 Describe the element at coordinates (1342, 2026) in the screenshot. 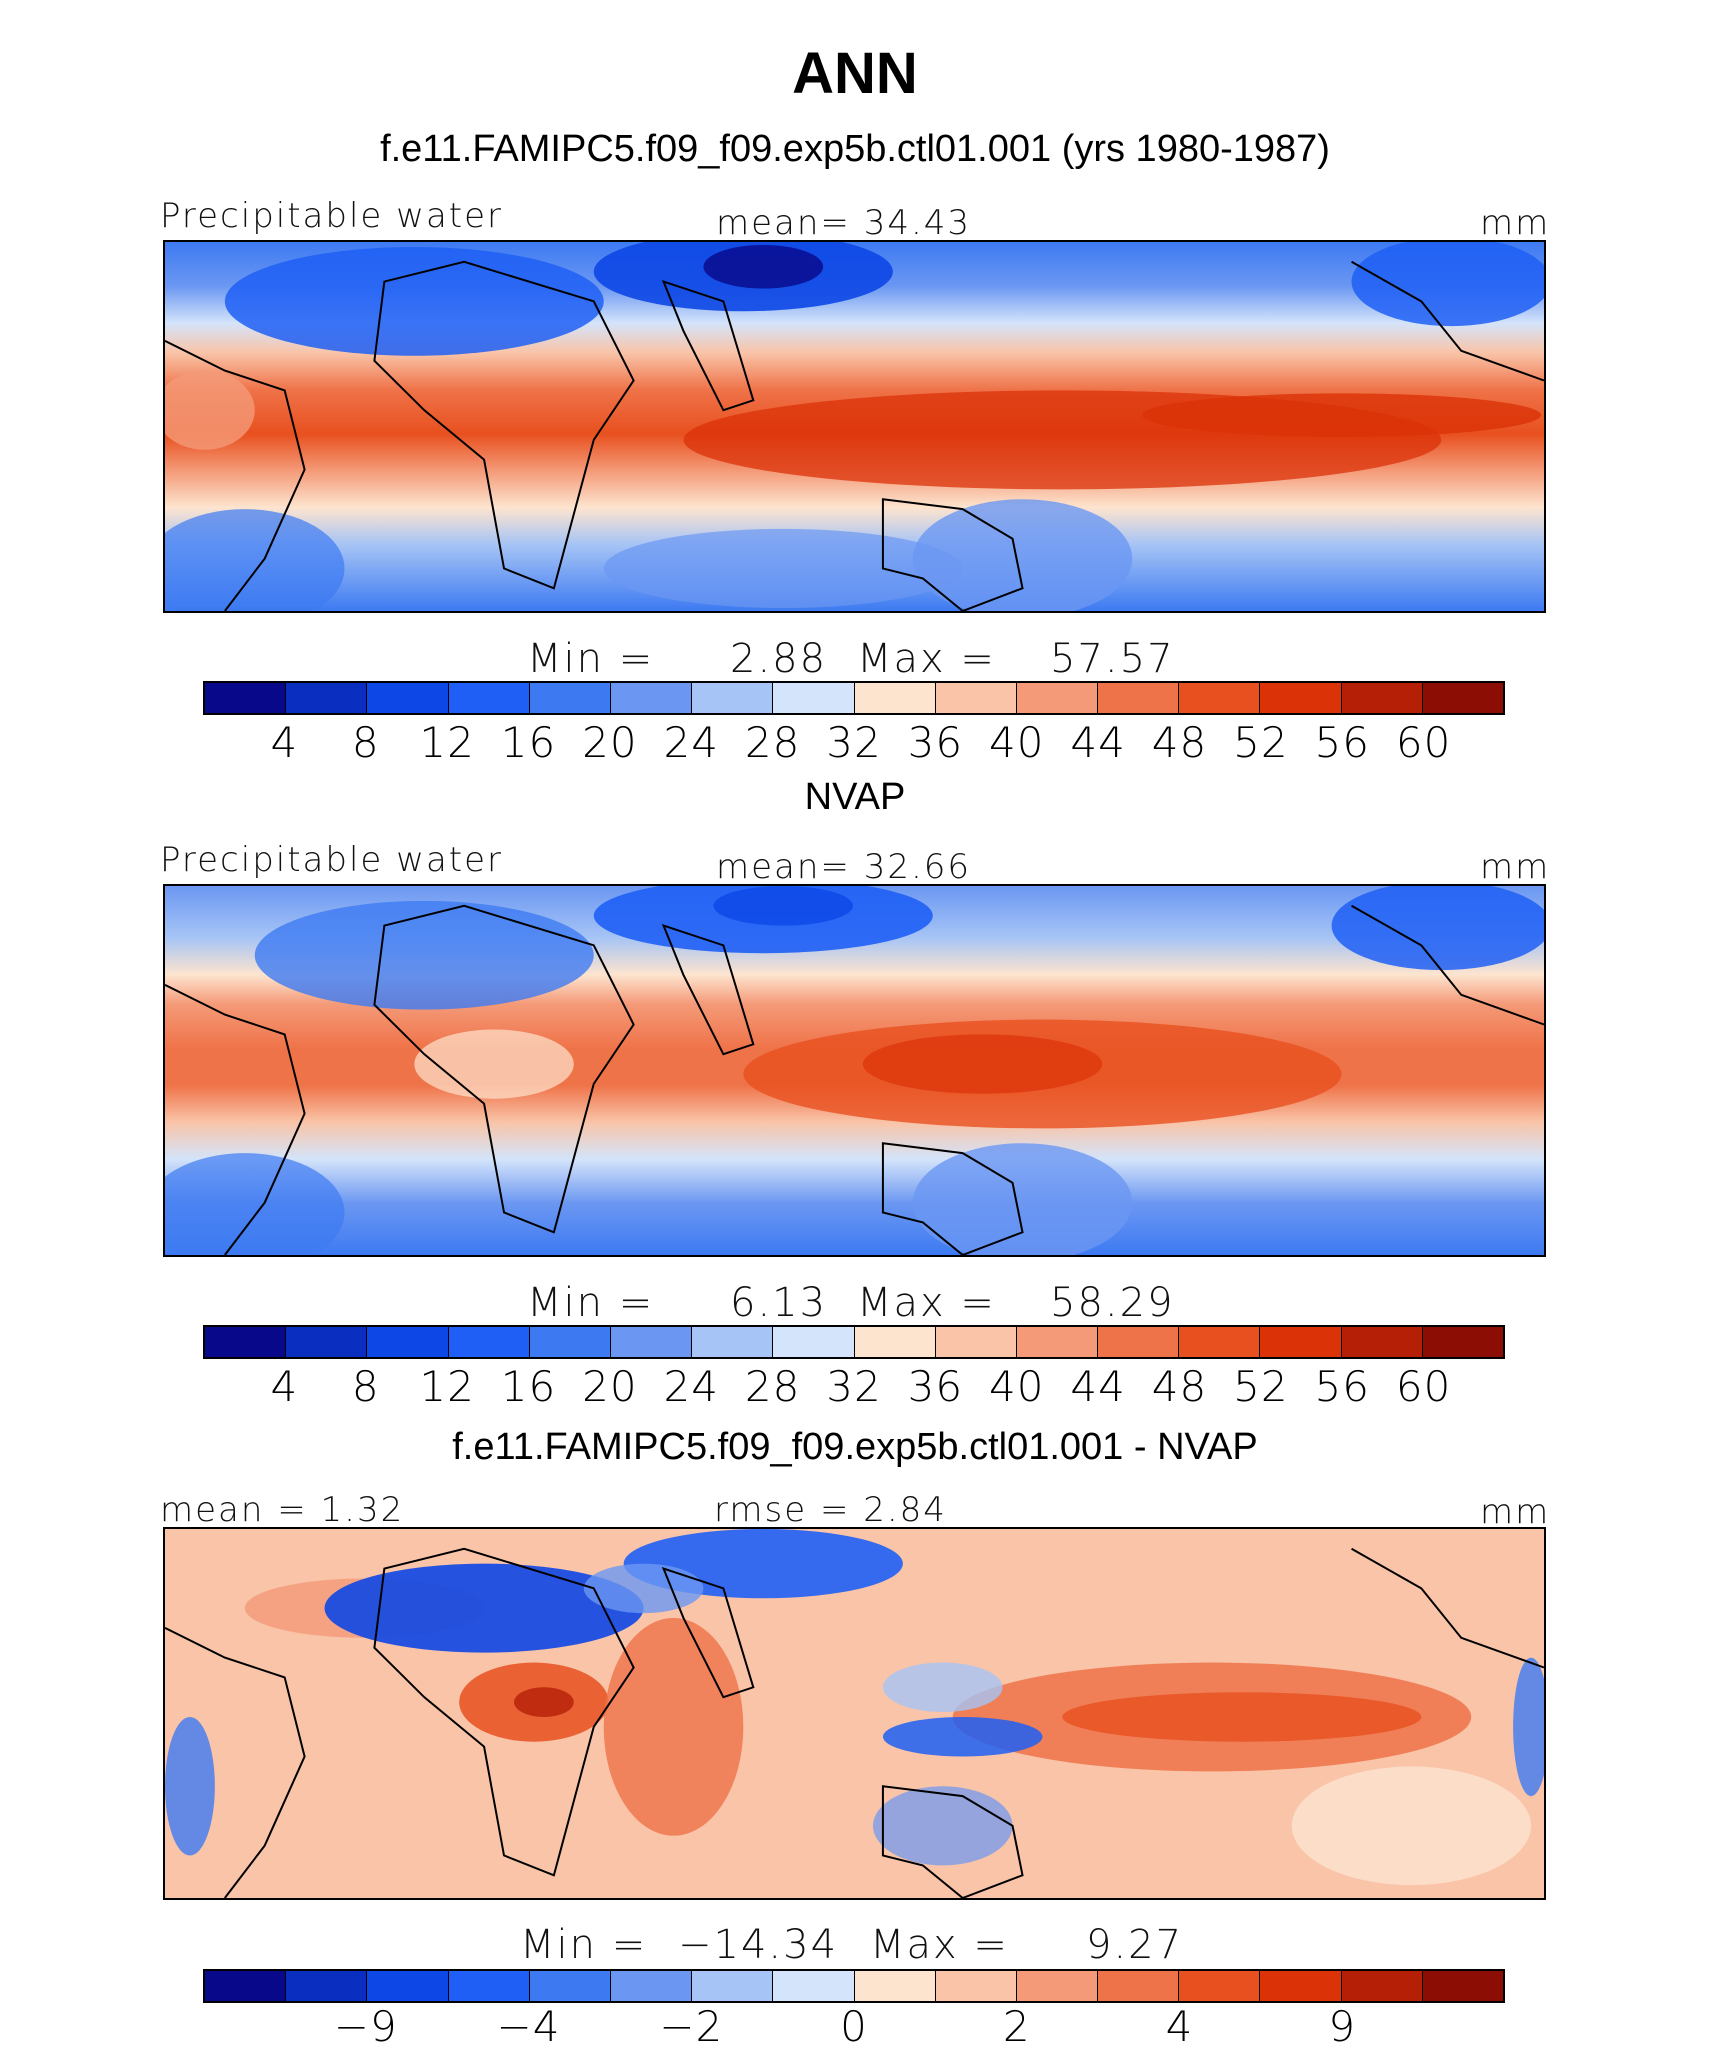

I see `colorbar-tick-label: 9` at that location.